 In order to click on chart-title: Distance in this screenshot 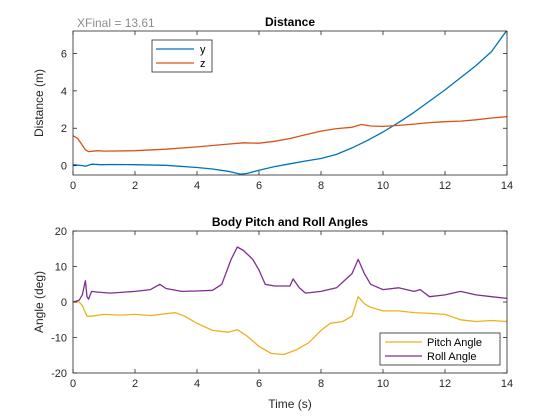, I will do `click(290, 22)`.